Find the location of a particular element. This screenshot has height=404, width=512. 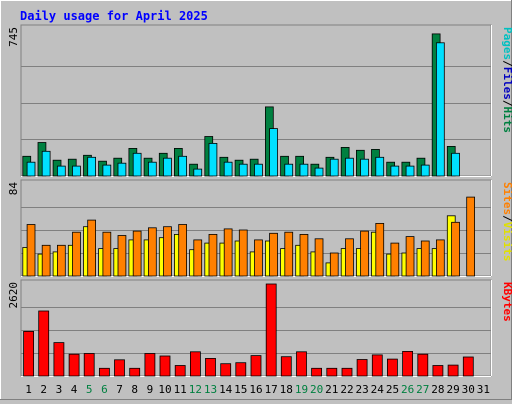

x-tick-label-day-29: 29 is located at coordinates (452, 389).